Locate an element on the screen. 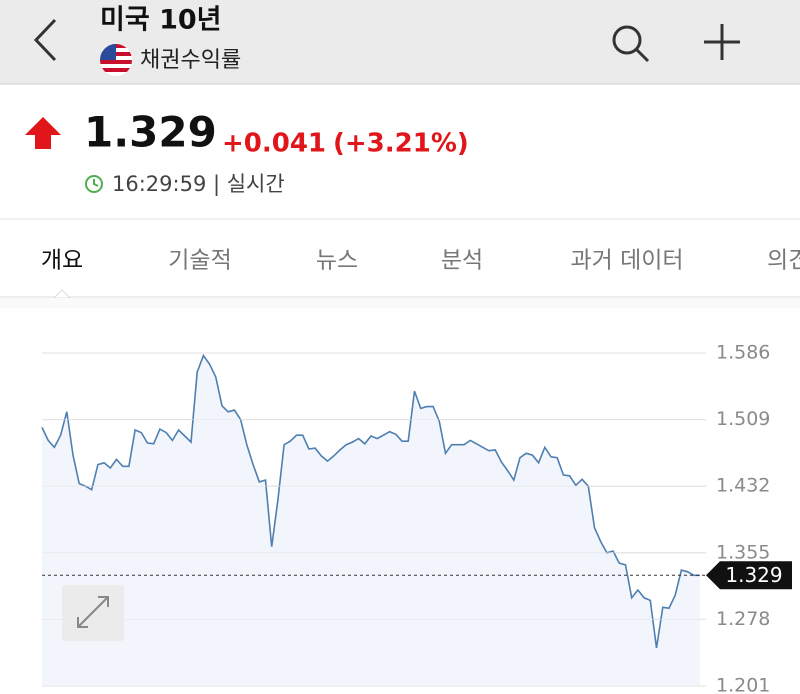 Image resolution: width=800 pixels, height=694 pixels. subtitle: 채권수익률 is located at coordinates (190, 60).